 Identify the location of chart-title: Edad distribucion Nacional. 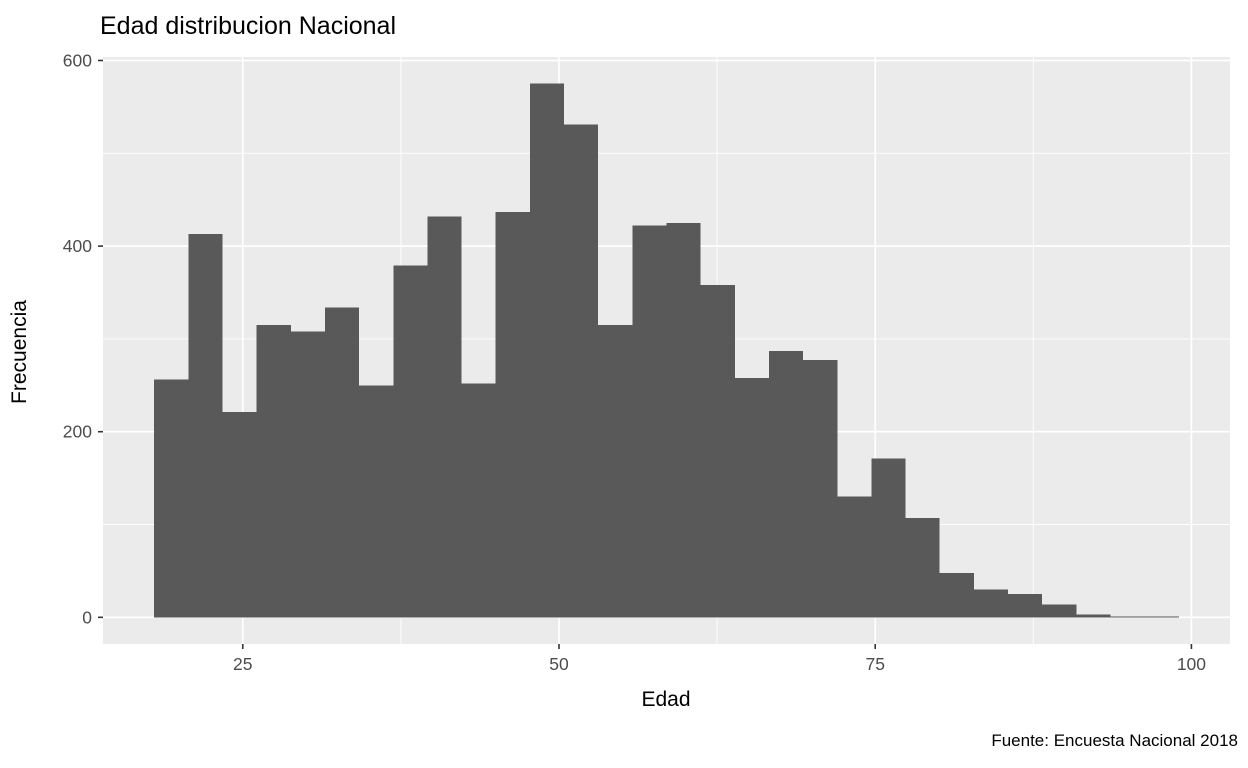
(248, 26).